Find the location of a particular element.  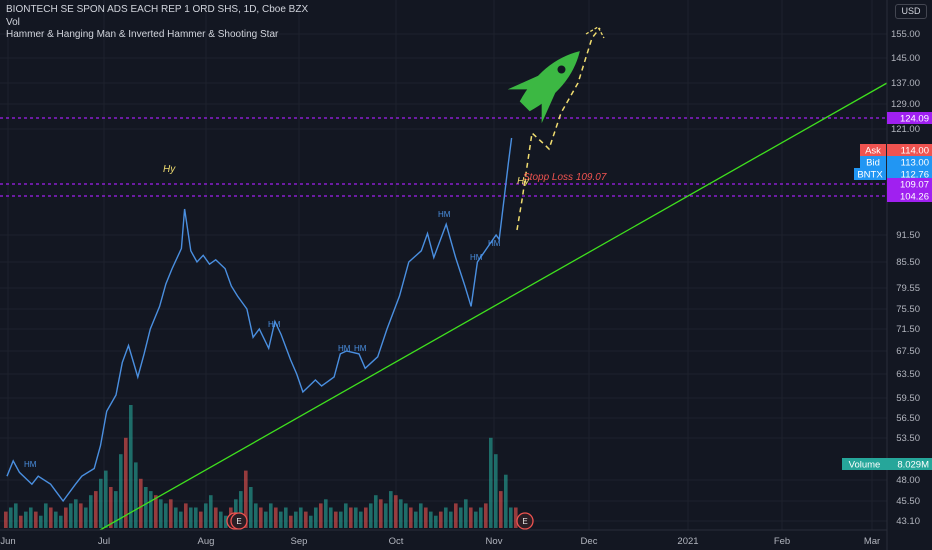

volume-indicator-label: Vol is located at coordinates (13, 22).